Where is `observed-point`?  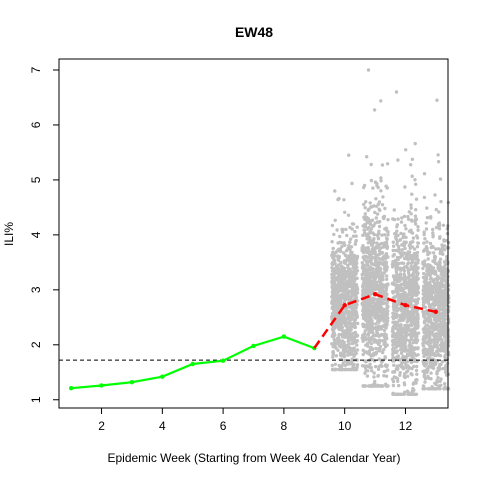
observed-point is located at coordinates (253, 346).